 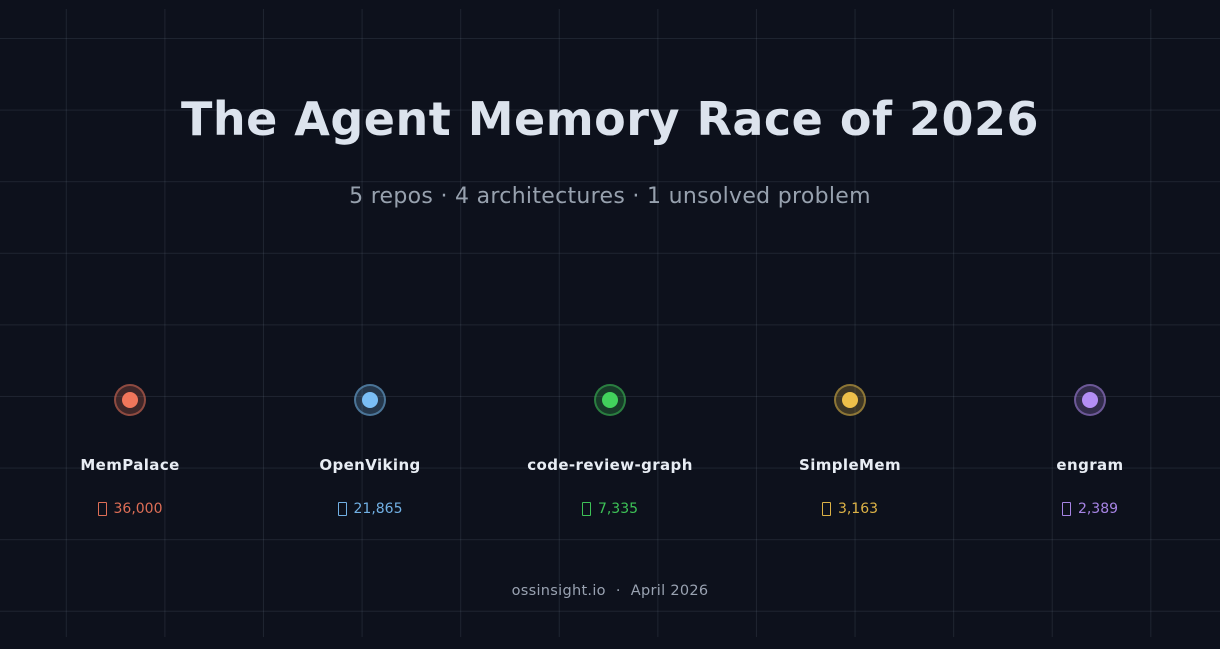 I want to click on star-count-value: 2,389, so click(x=1098, y=509).